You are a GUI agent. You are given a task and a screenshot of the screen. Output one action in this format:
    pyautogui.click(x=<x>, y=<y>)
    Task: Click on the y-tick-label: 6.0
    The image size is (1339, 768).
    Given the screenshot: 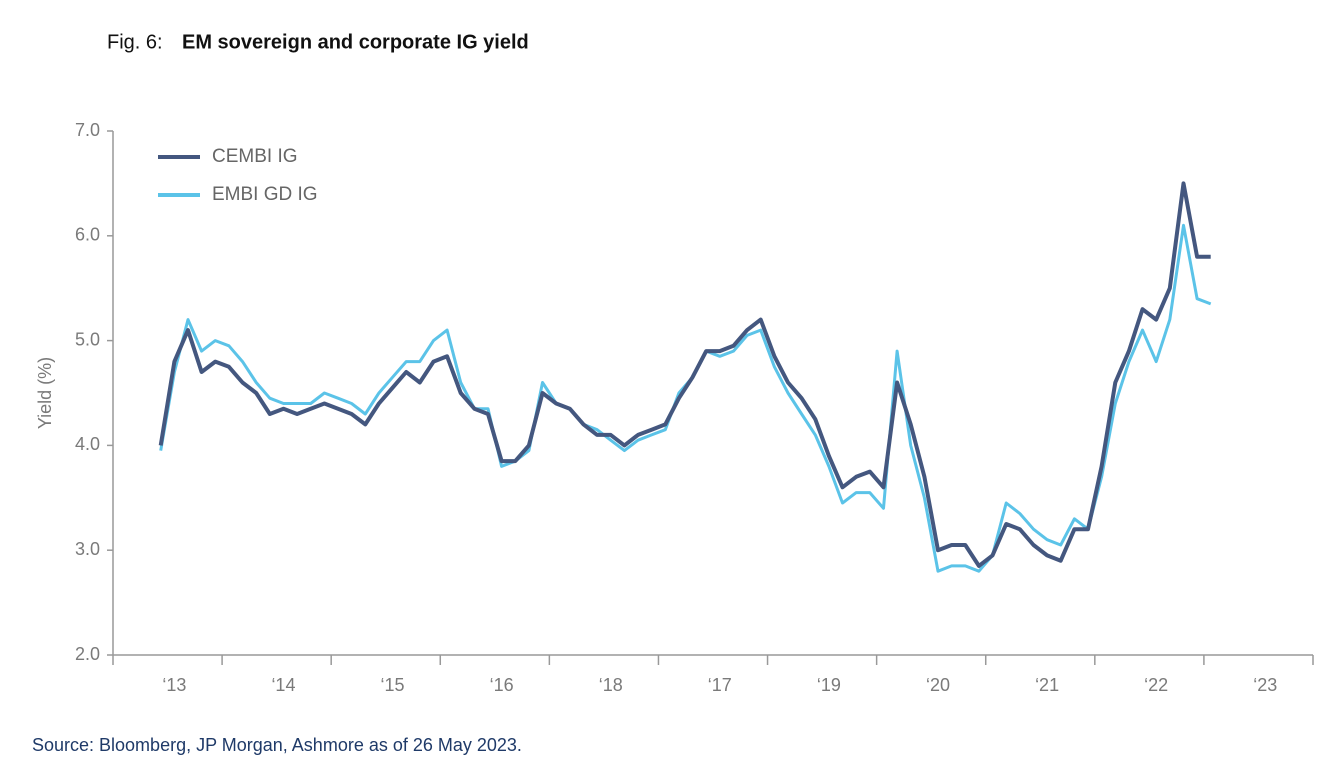 What is the action you would take?
    pyautogui.click(x=87, y=235)
    